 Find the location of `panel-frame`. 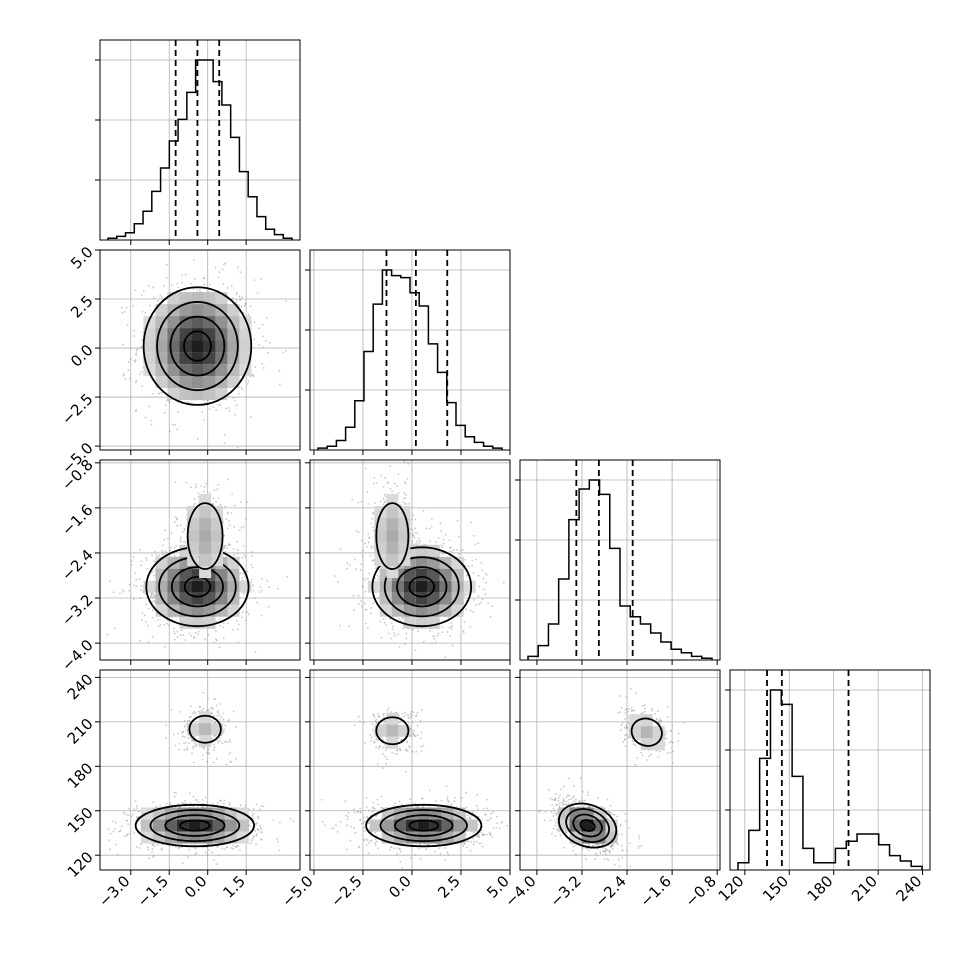

panel-frame is located at coordinates (200, 560).